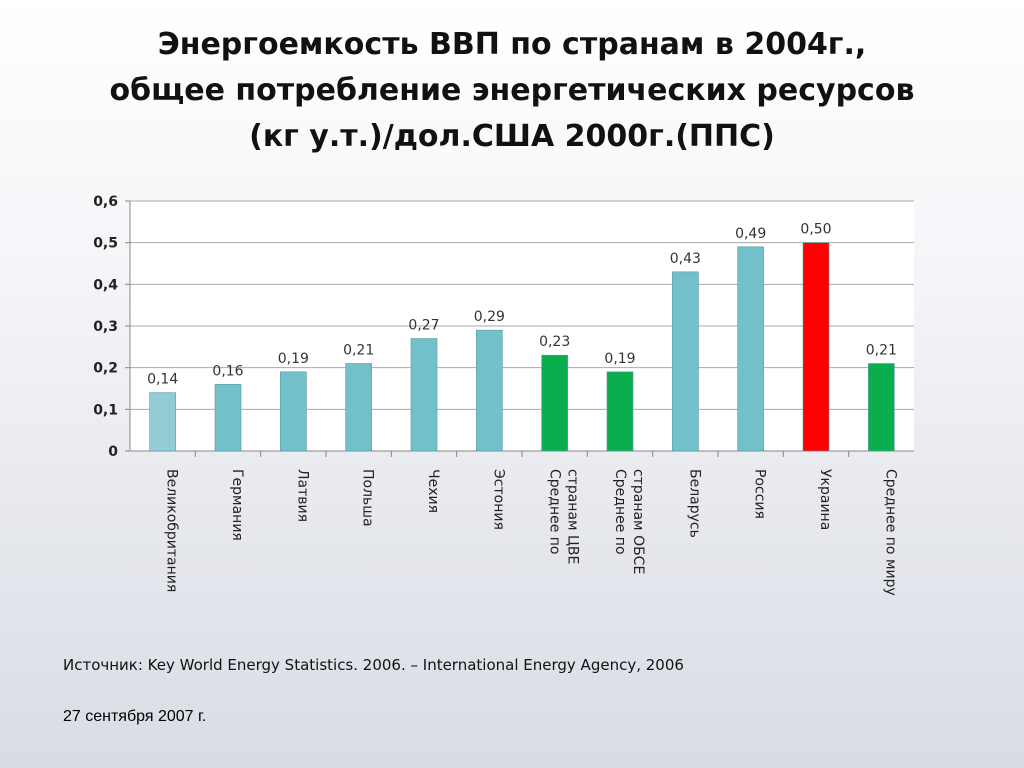 The height and width of the screenshot is (768, 1024). I want to click on category-label: Чехия, so click(433, 491).